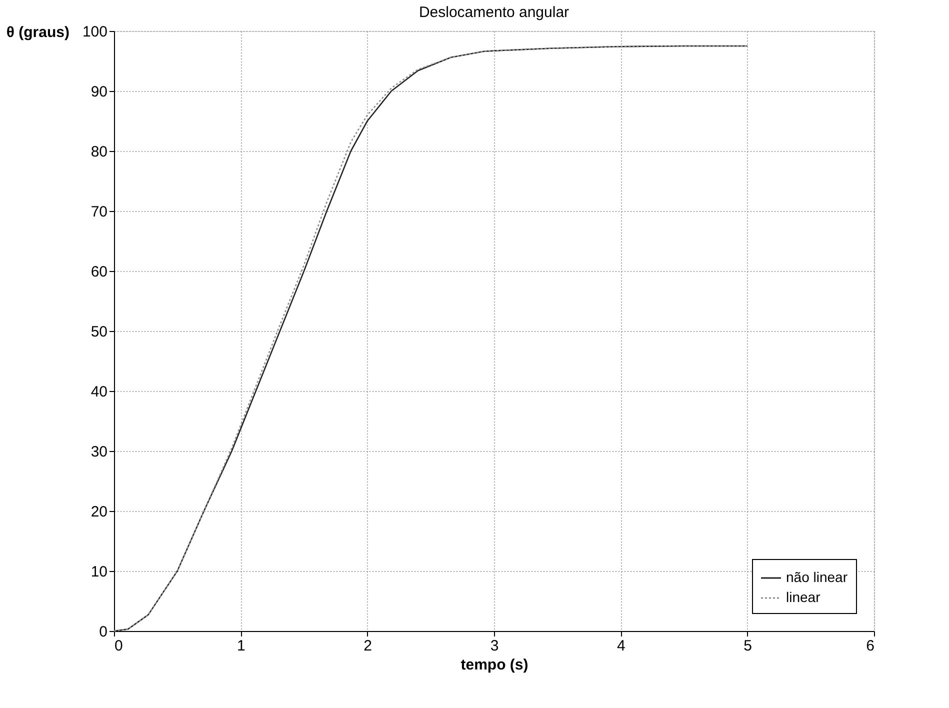 The image size is (949, 708). I want to click on x-tick-label: 5, so click(748, 646).